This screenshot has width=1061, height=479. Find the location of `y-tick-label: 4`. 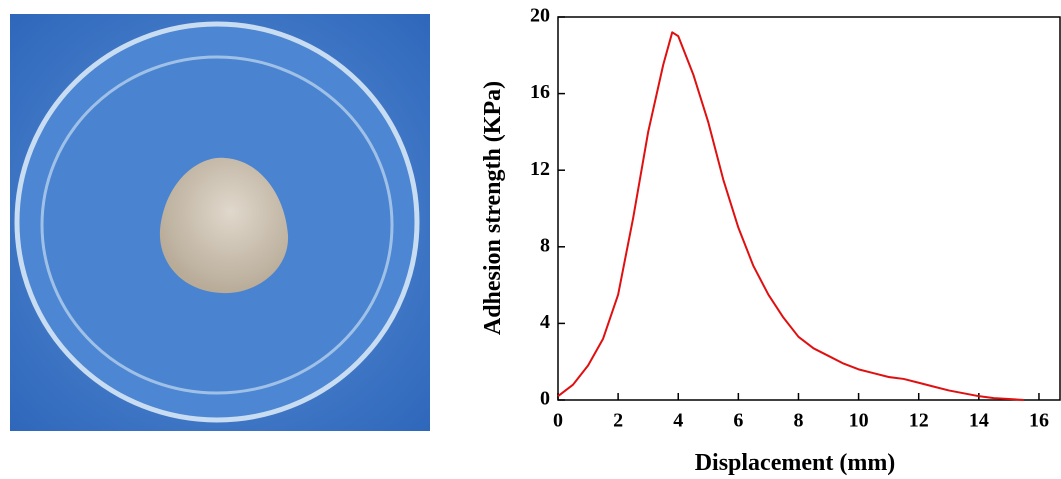

y-tick-label: 4 is located at coordinates (545, 322).